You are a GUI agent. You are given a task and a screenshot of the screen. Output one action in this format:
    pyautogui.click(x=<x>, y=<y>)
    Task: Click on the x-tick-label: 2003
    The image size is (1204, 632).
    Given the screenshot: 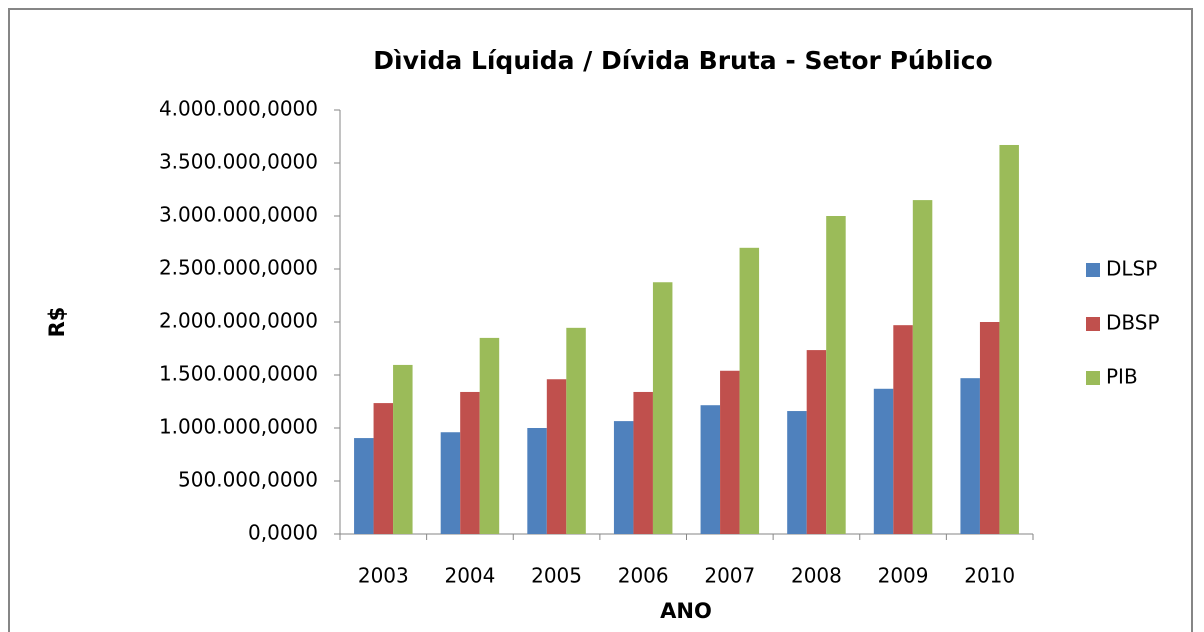 What is the action you would take?
    pyautogui.click(x=383, y=576)
    